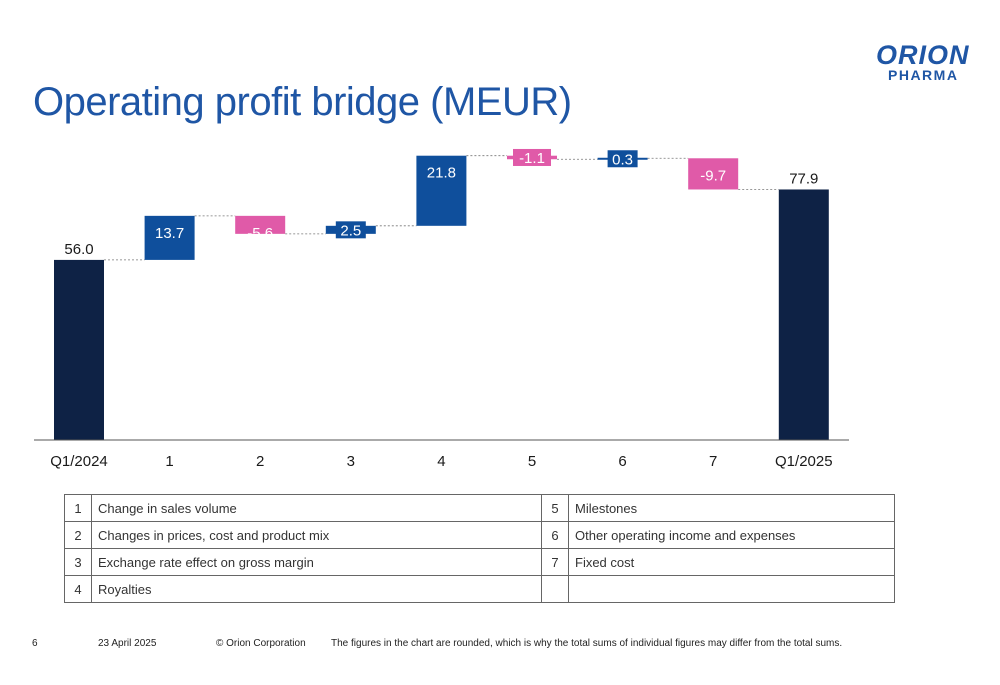 The height and width of the screenshot is (685, 1000). I want to click on legend-description: Exchange rate effect on gross margin, so click(316, 562).